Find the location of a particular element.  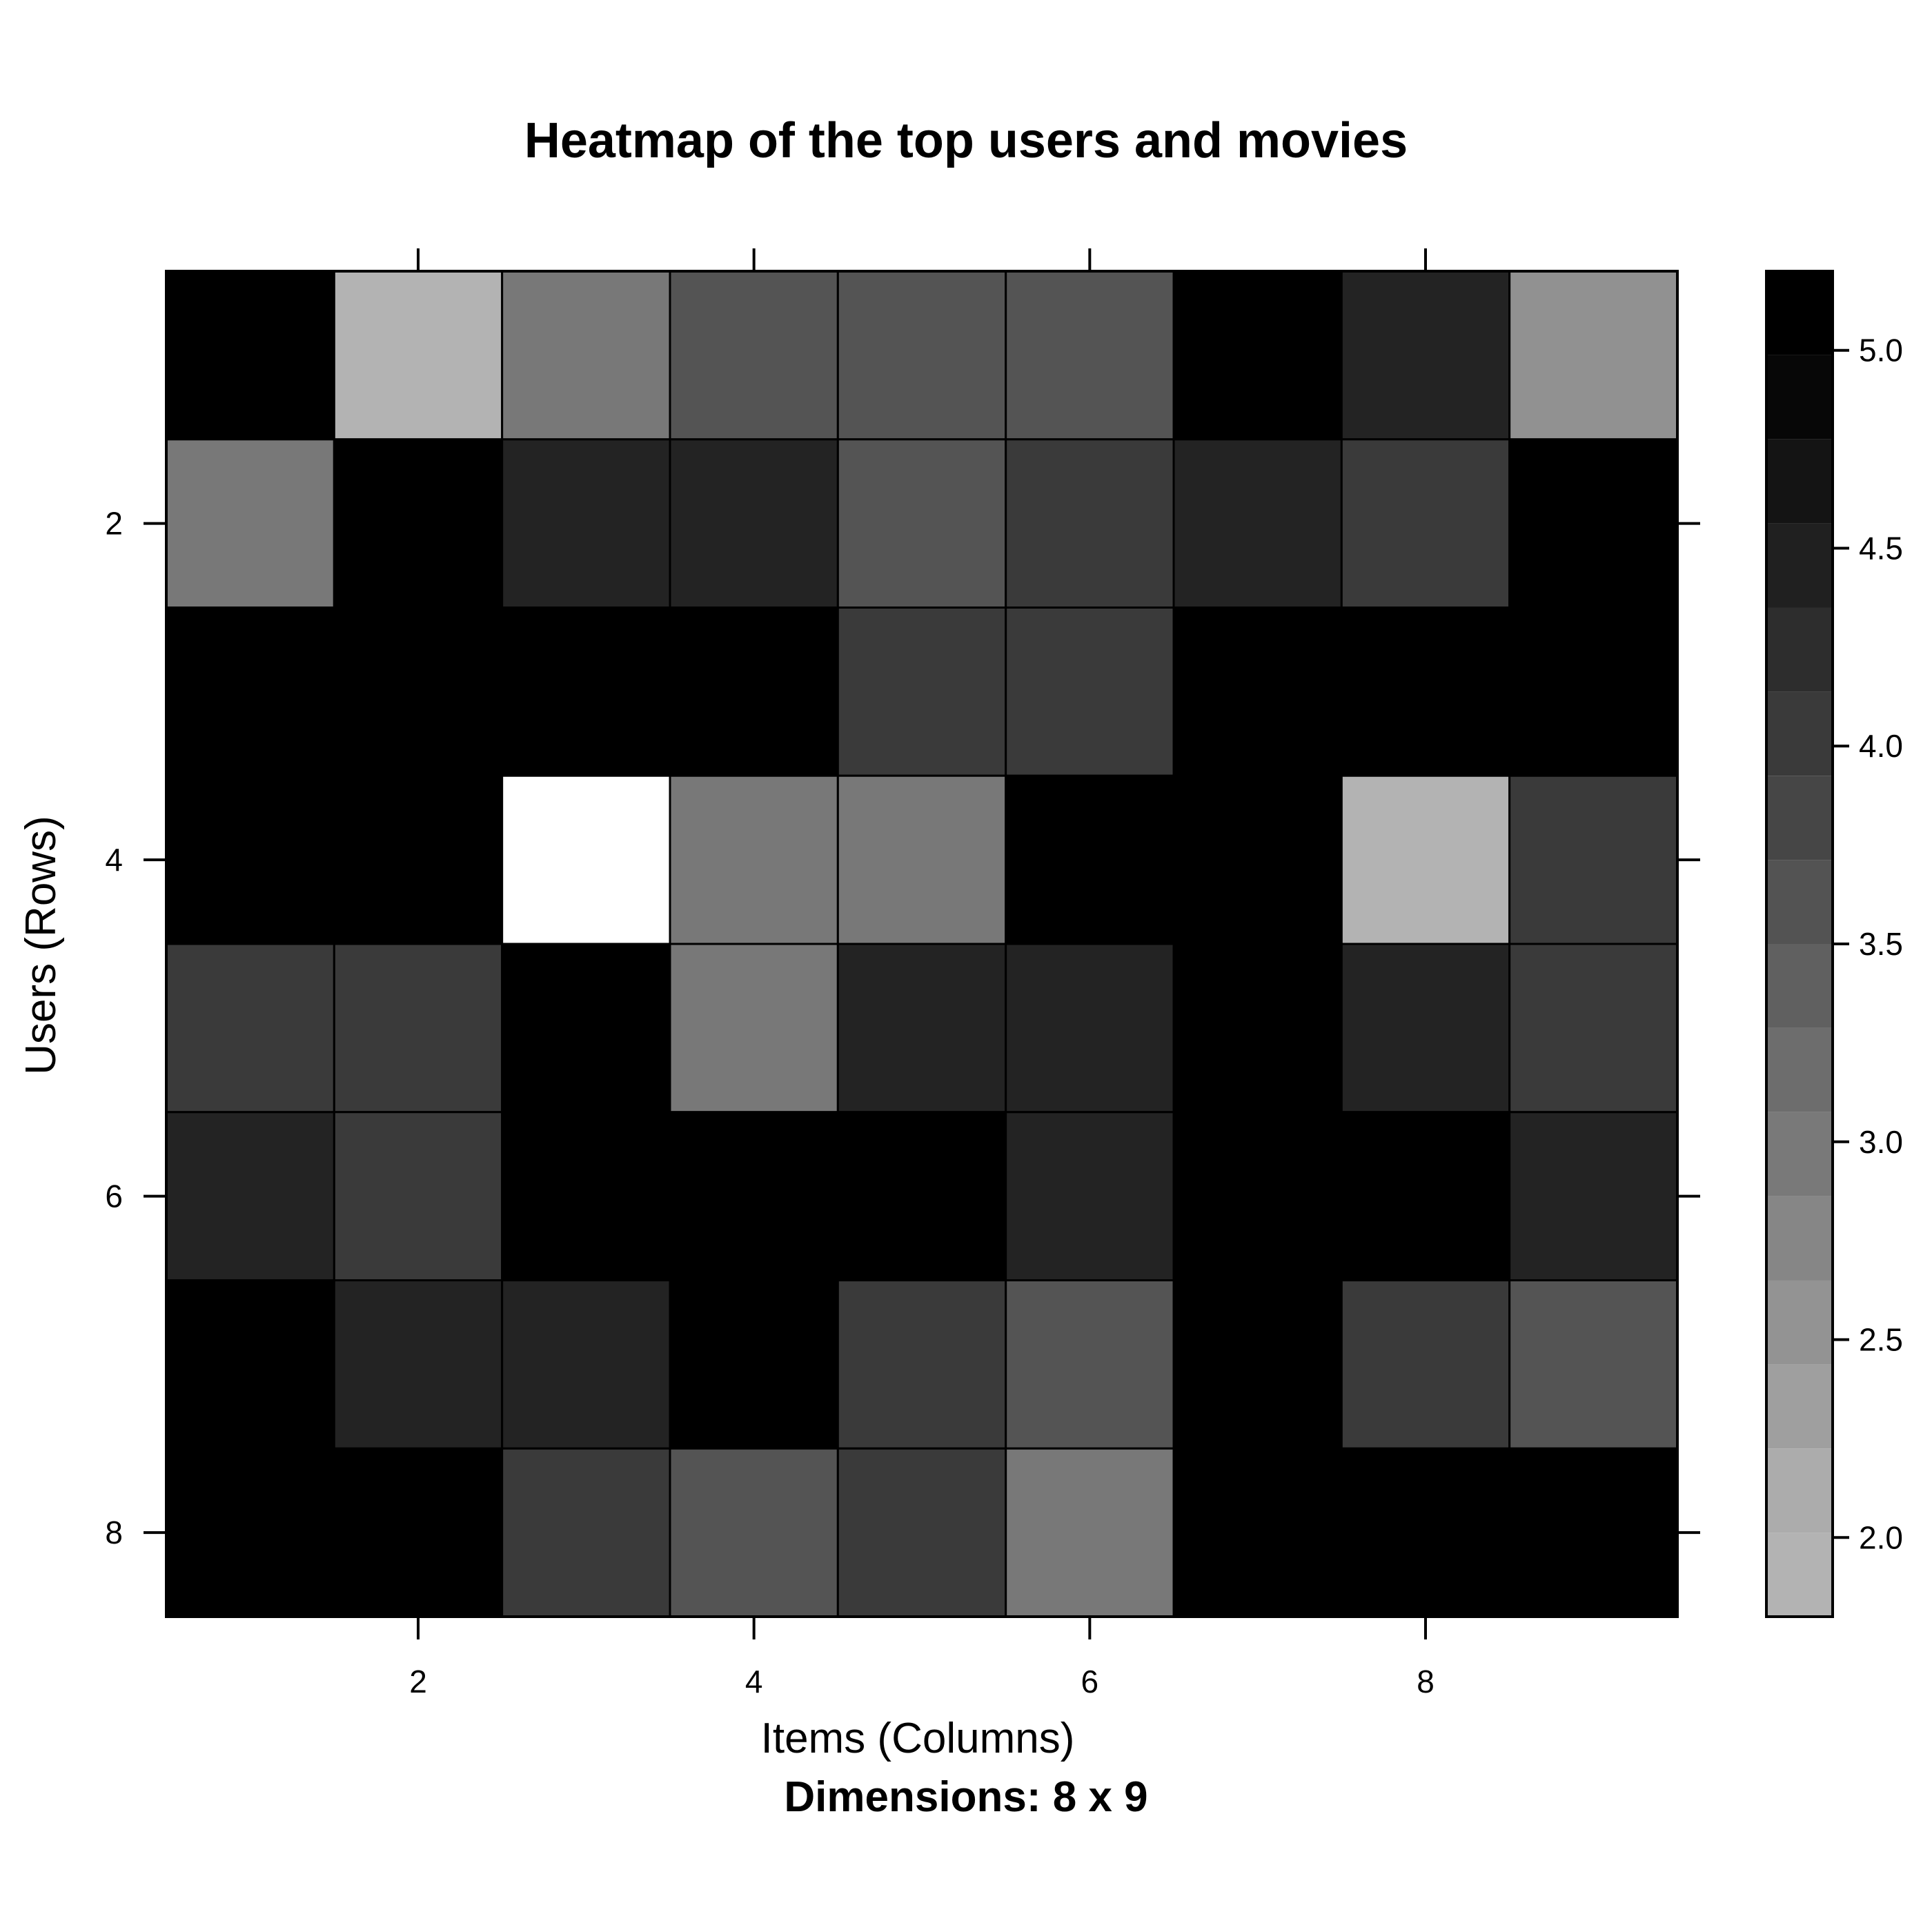

x-tick-label: 2 is located at coordinates (418, 1681).